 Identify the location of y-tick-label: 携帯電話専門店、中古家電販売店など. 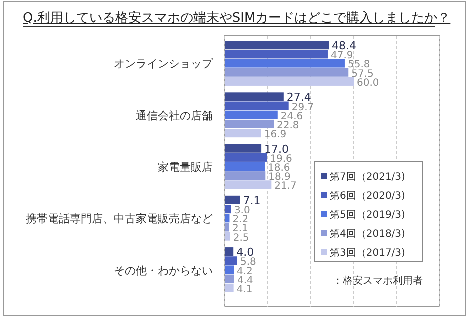
(119, 219).